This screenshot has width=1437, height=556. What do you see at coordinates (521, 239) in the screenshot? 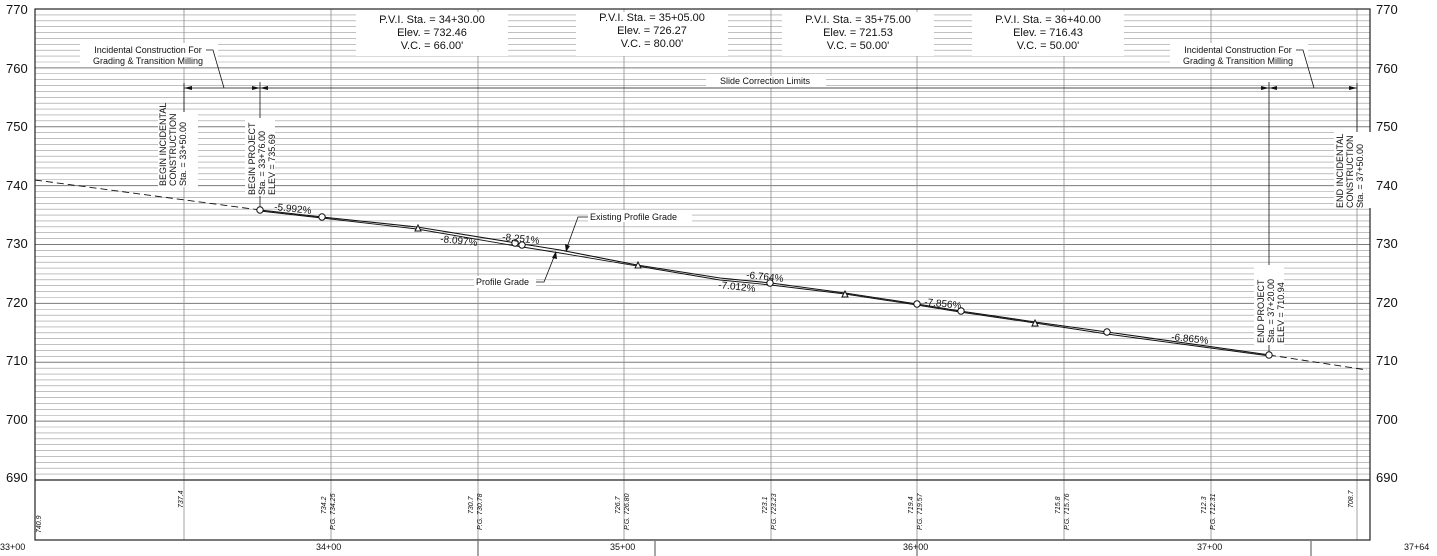
I see `grade-label: -8.251%` at bounding box center [521, 239].